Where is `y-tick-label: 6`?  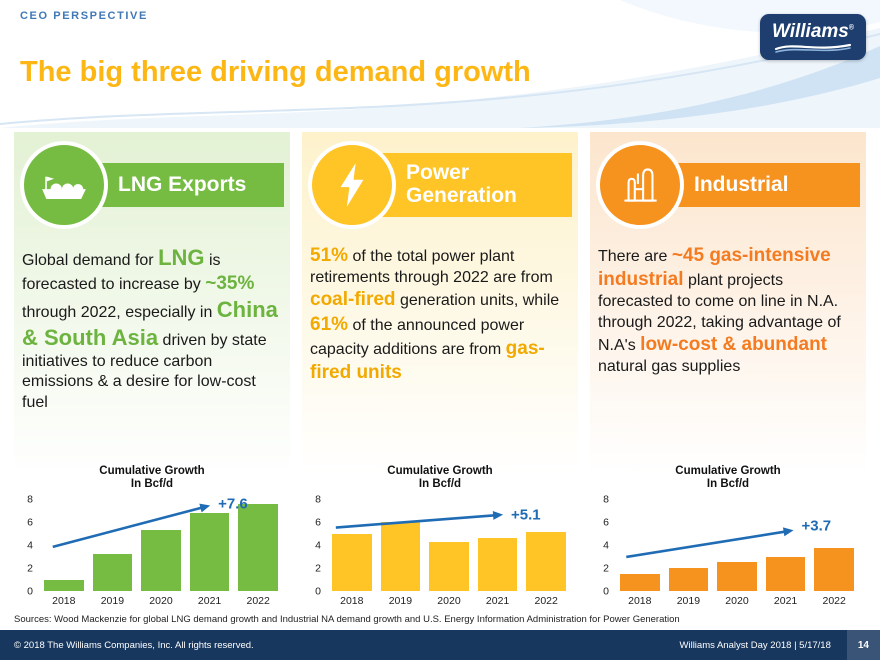
y-tick-label: 6 is located at coordinates (30, 521).